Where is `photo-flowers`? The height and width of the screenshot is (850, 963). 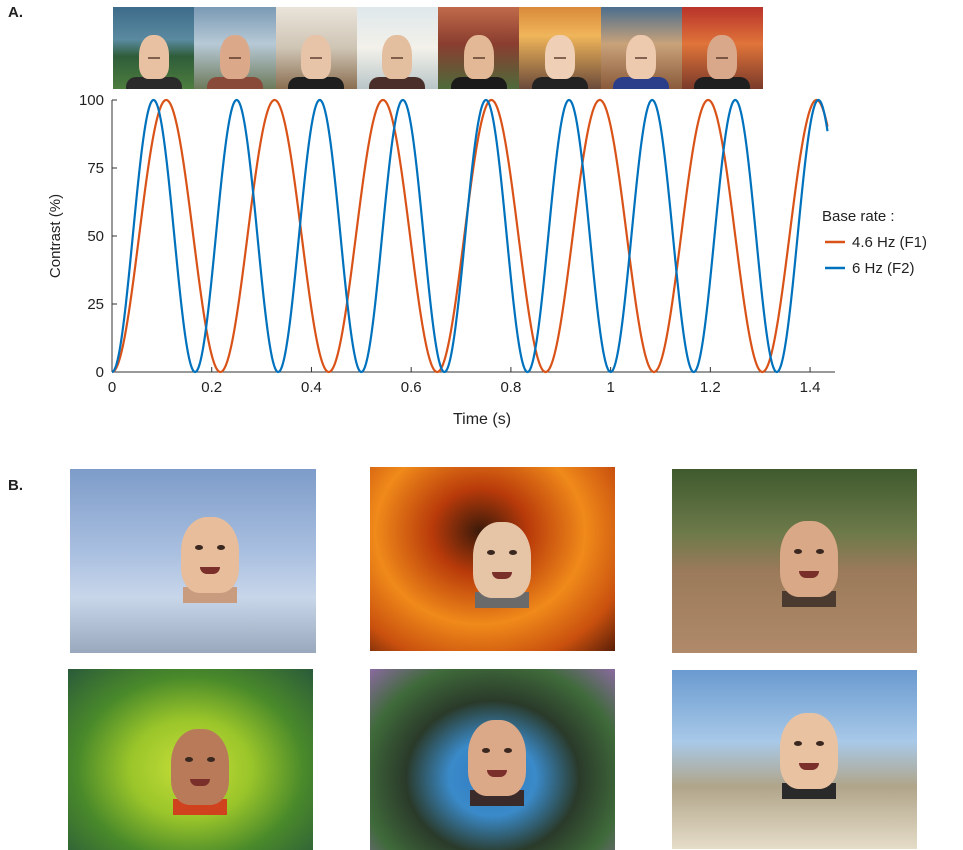 photo-flowers is located at coordinates (190, 759).